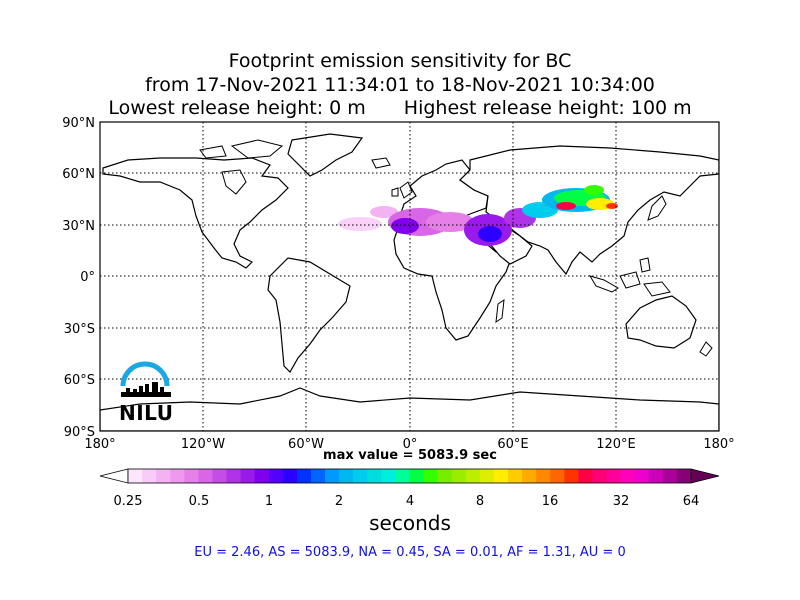  I want to click on nilu-logo, so click(145, 379).